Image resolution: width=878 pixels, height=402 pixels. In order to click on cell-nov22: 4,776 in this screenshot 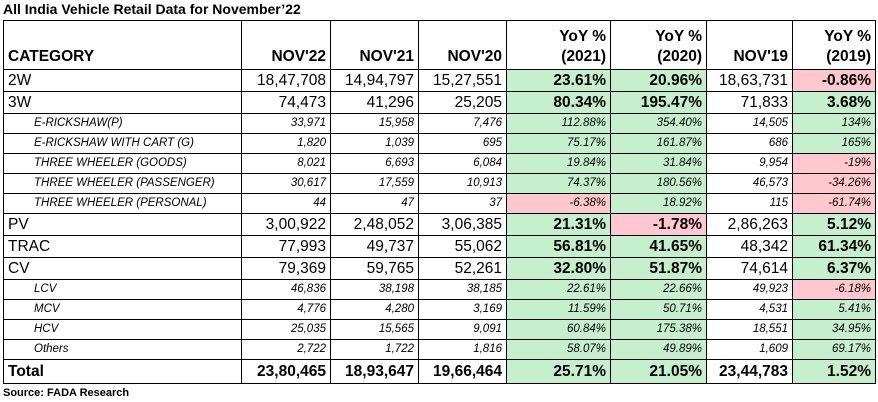, I will do `click(286, 309)`.